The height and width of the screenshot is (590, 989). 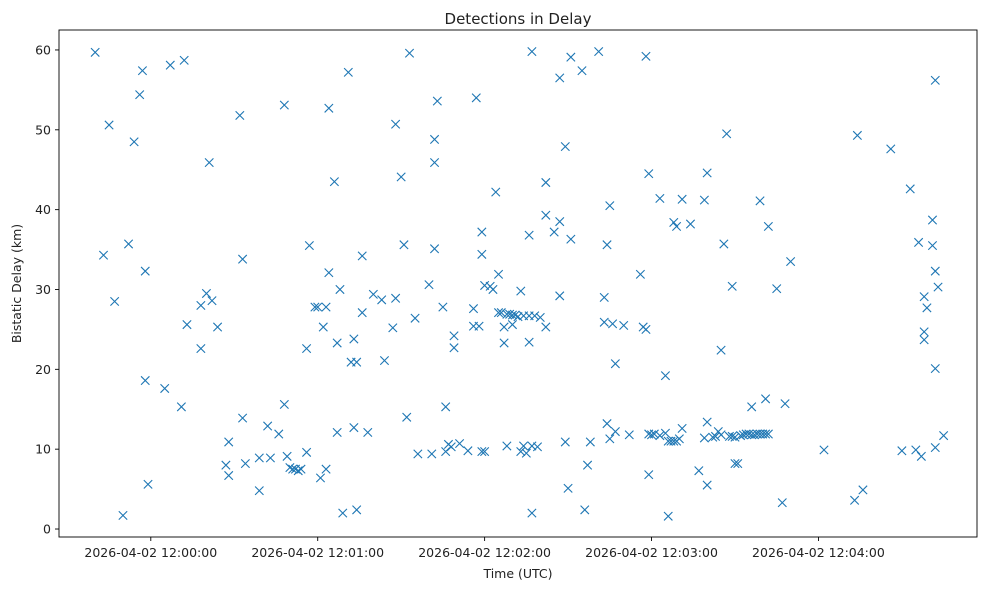 What do you see at coordinates (317, 552) in the screenshot?
I see `x-tick-label: 2026-04-02 12:01:00` at bounding box center [317, 552].